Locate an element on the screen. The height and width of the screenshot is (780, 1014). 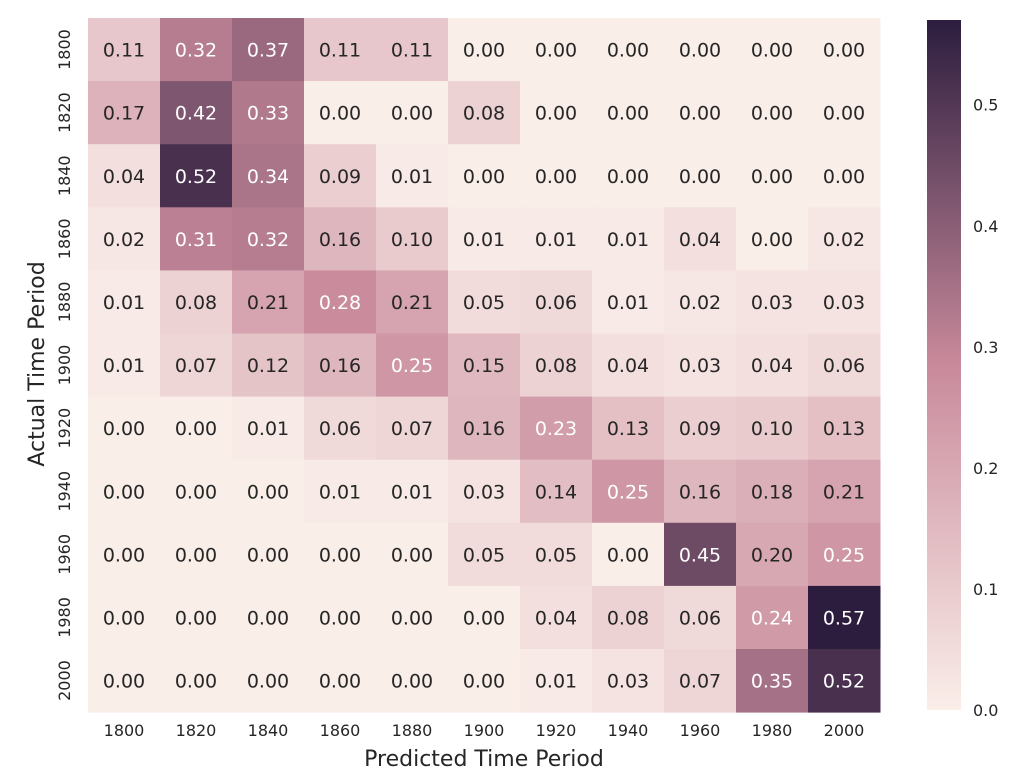
cell-value-label: 0.06 is located at coordinates (340, 429).